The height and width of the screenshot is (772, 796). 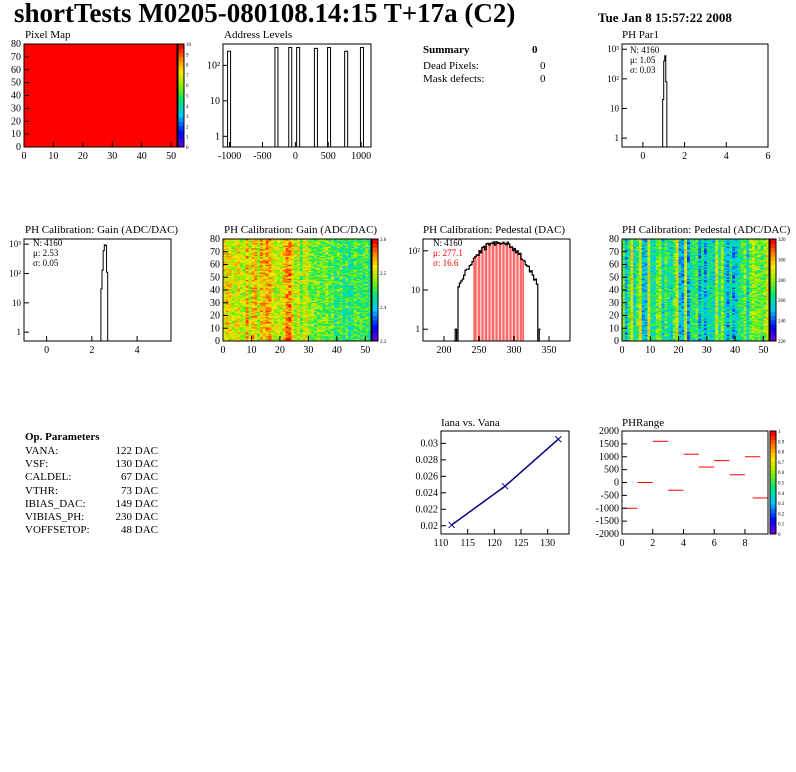 What do you see at coordinates (365, 350) in the screenshot?
I see `gain-map-xtick-label: 50` at bounding box center [365, 350].